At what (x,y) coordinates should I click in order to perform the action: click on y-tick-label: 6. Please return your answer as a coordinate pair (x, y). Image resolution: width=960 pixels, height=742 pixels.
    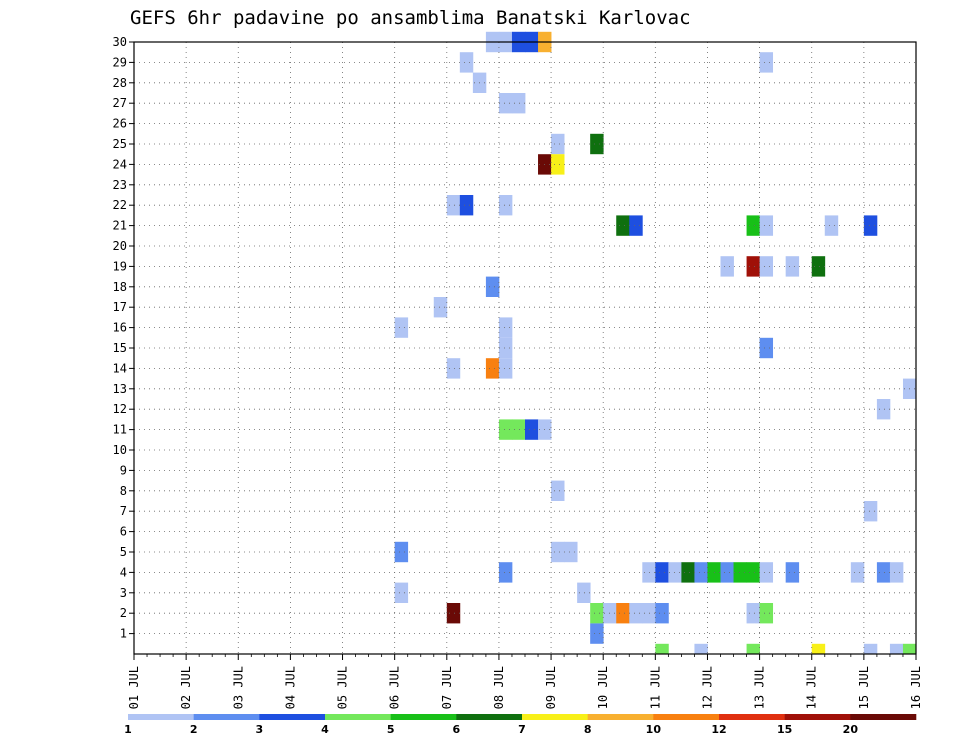
    Looking at the image, I should click on (123, 532).